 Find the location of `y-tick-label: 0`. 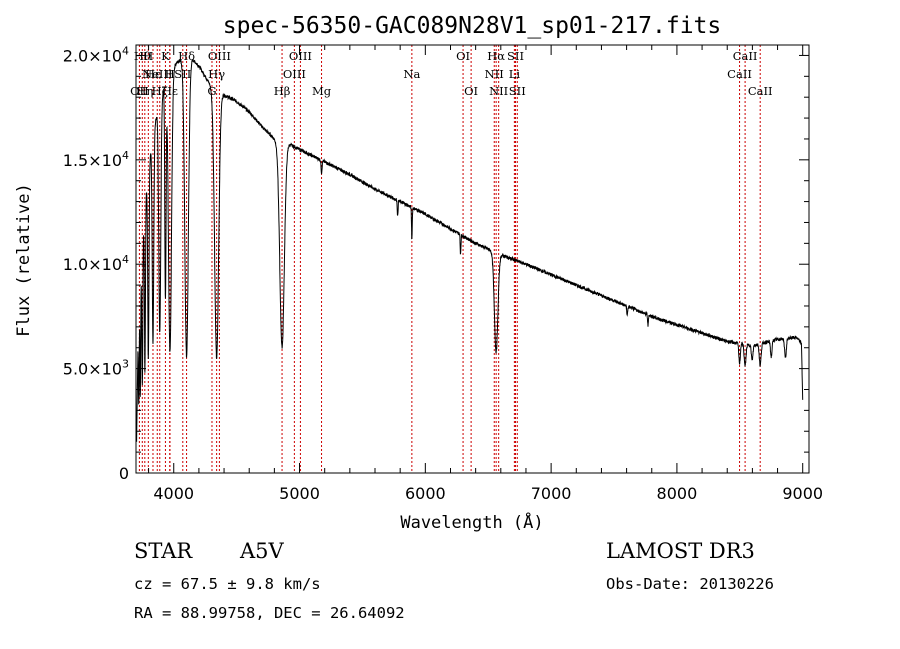

y-tick-label: 0 is located at coordinates (124, 473).